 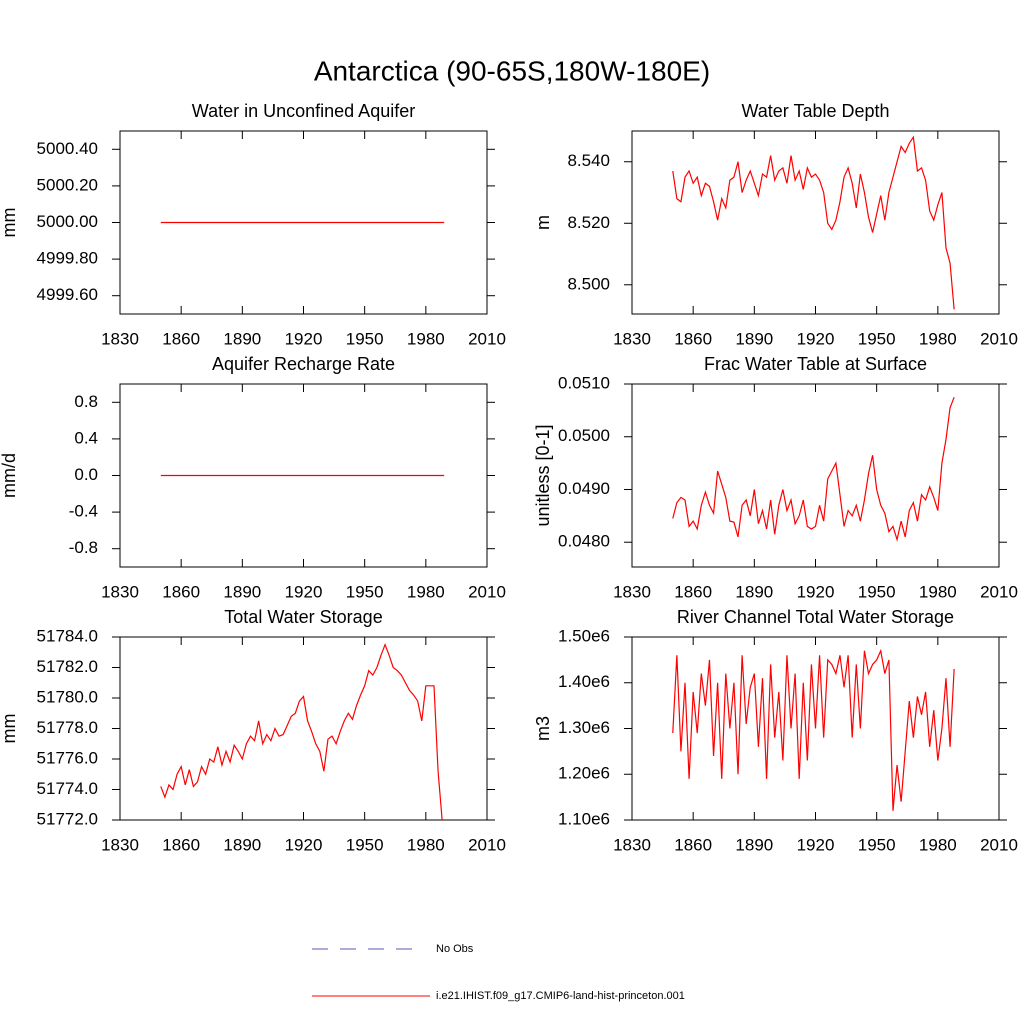 What do you see at coordinates (584, 727) in the screenshot?
I see `y-tick-label: 1.30e6` at bounding box center [584, 727].